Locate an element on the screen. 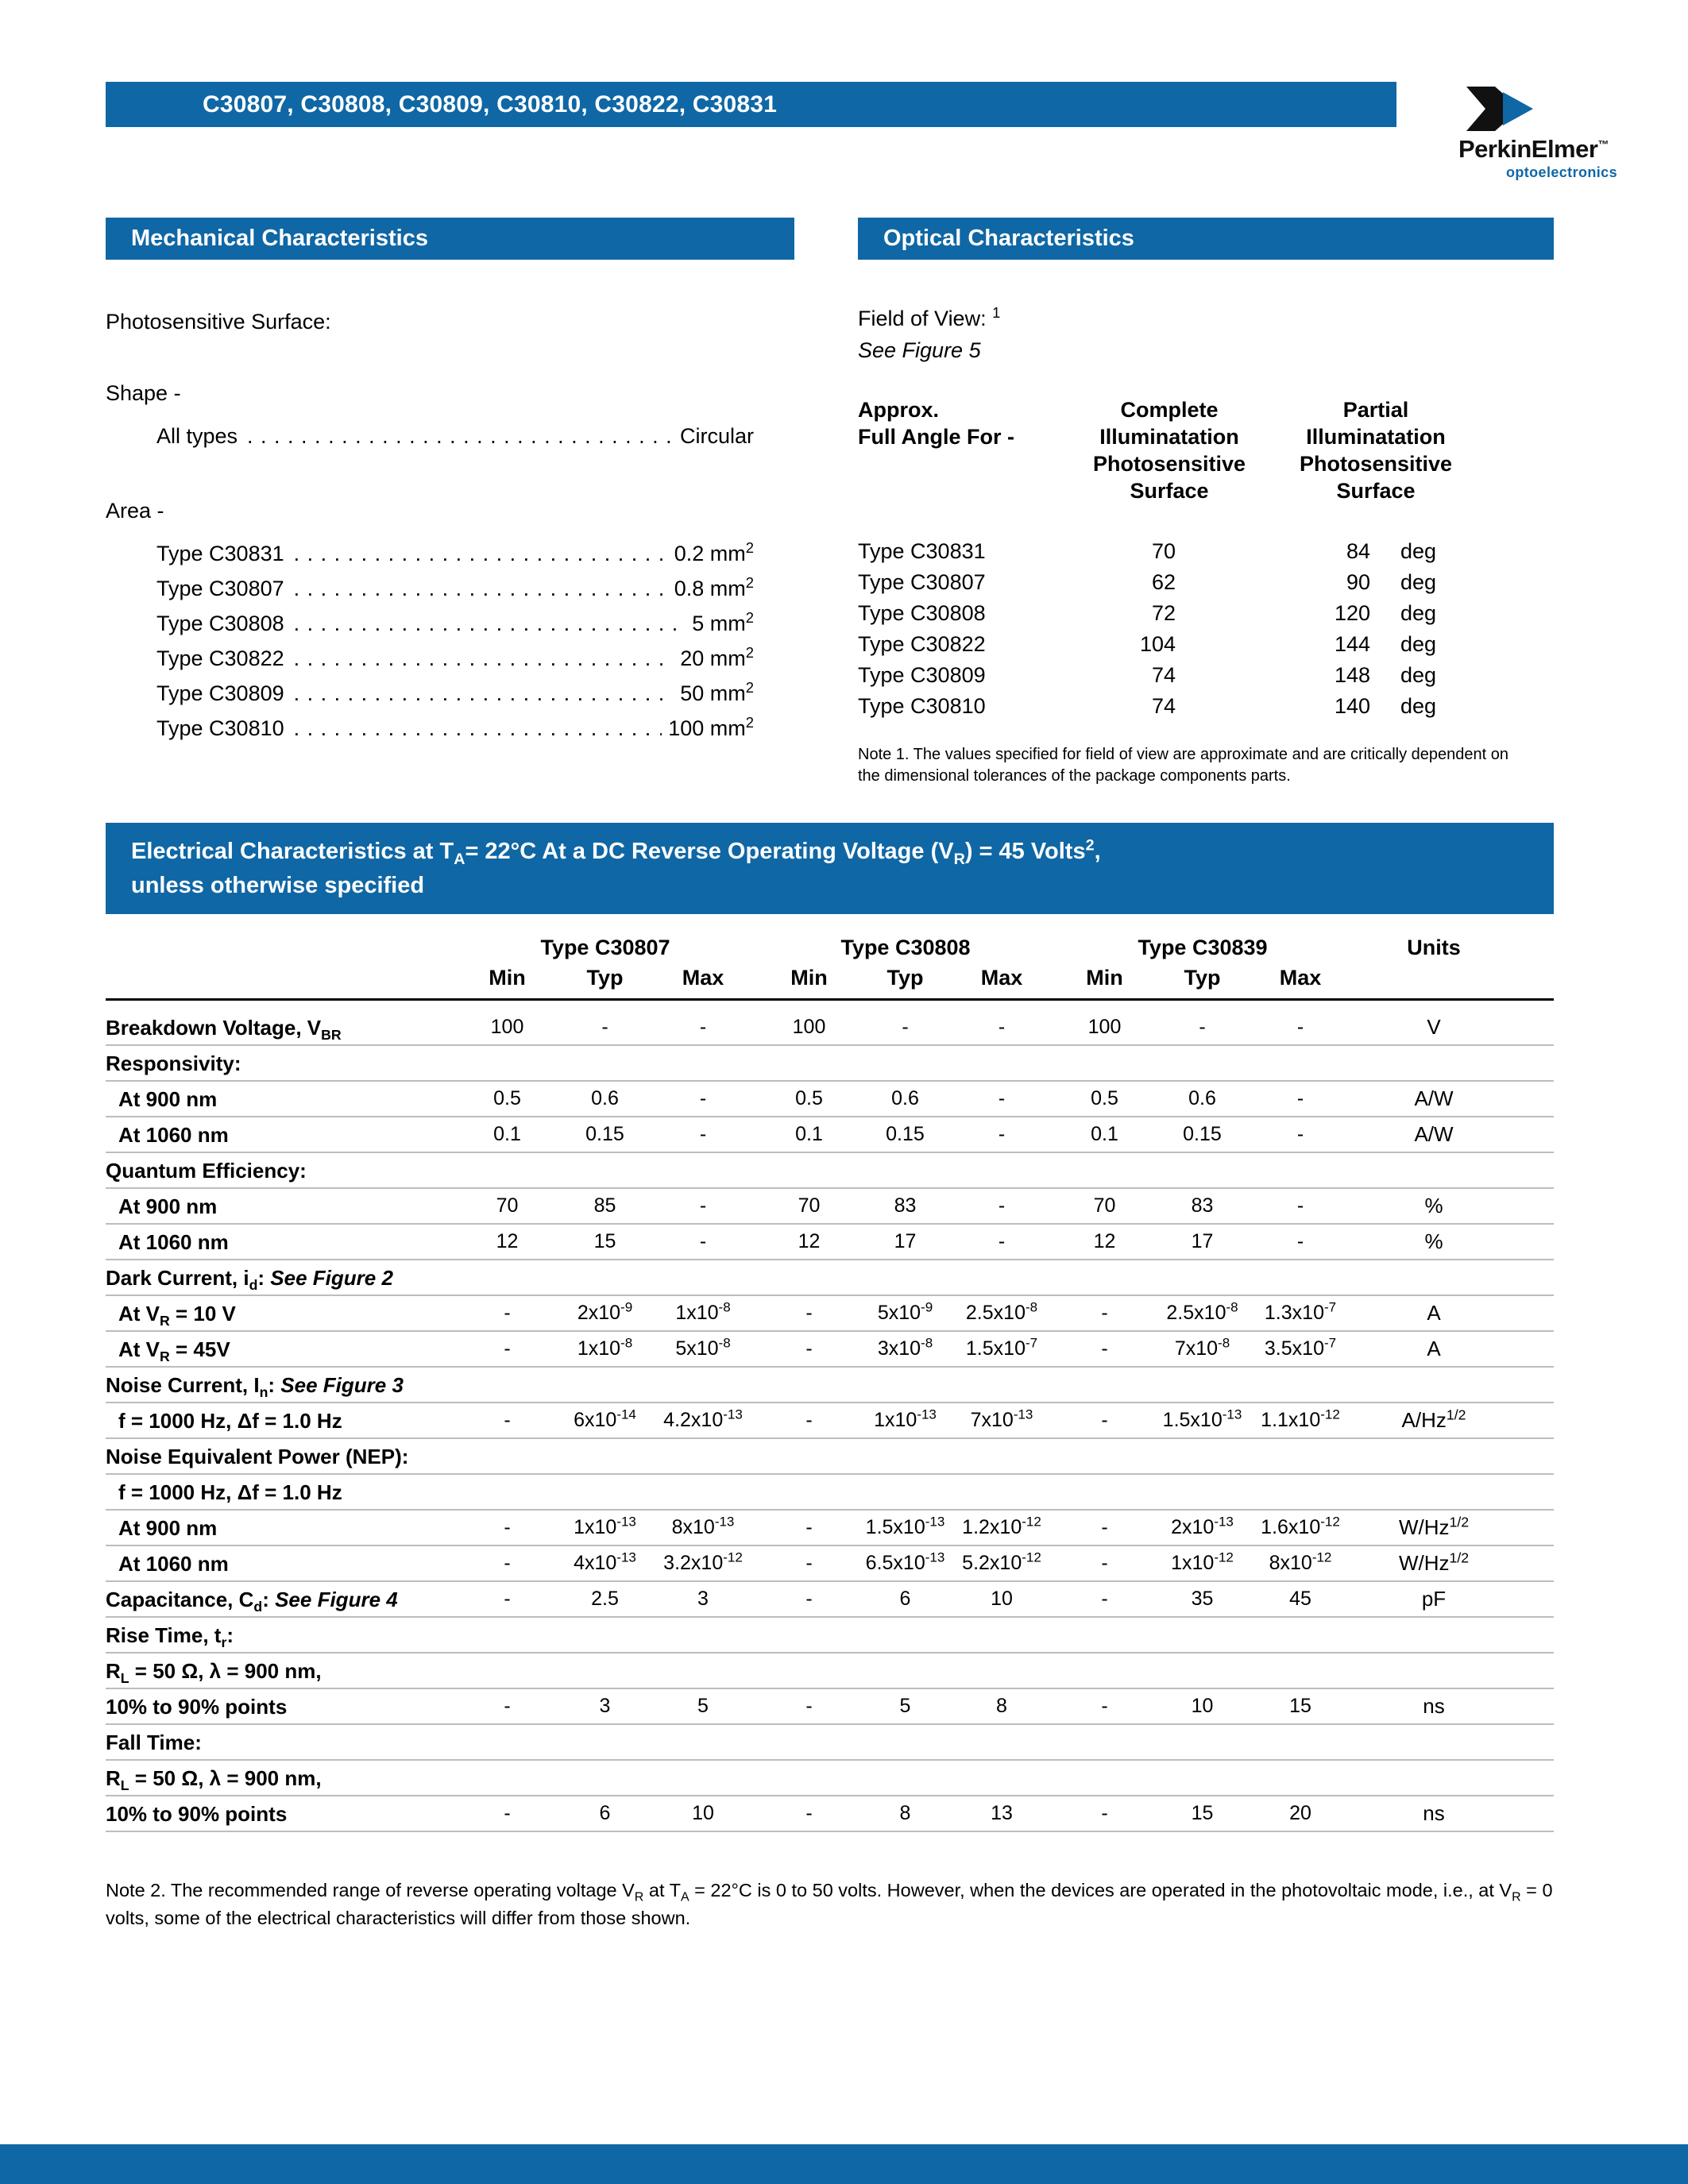 The height and width of the screenshot is (2184, 1688). logo-tagline: optoelectronics is located at coordinates (1561, 172).